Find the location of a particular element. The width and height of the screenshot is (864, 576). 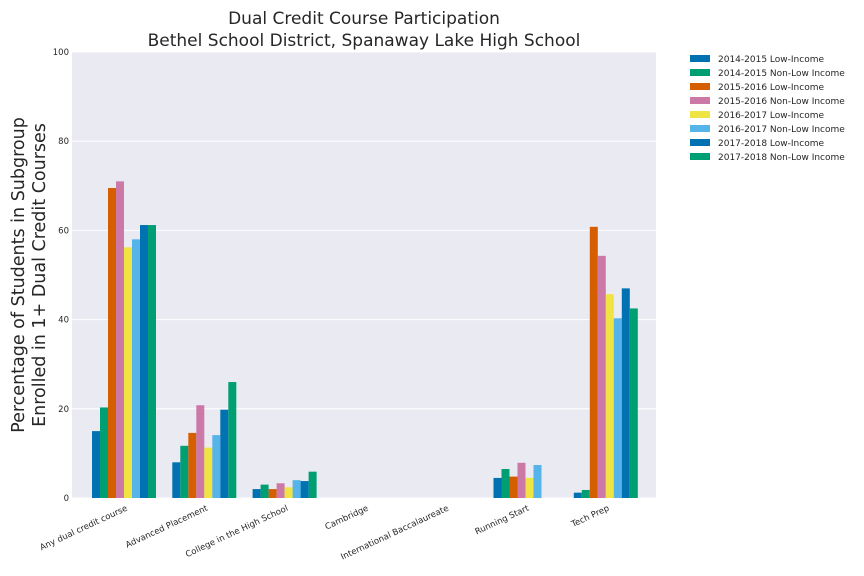

x-tick-label: Cambridge is located at coordinates (347, 518).